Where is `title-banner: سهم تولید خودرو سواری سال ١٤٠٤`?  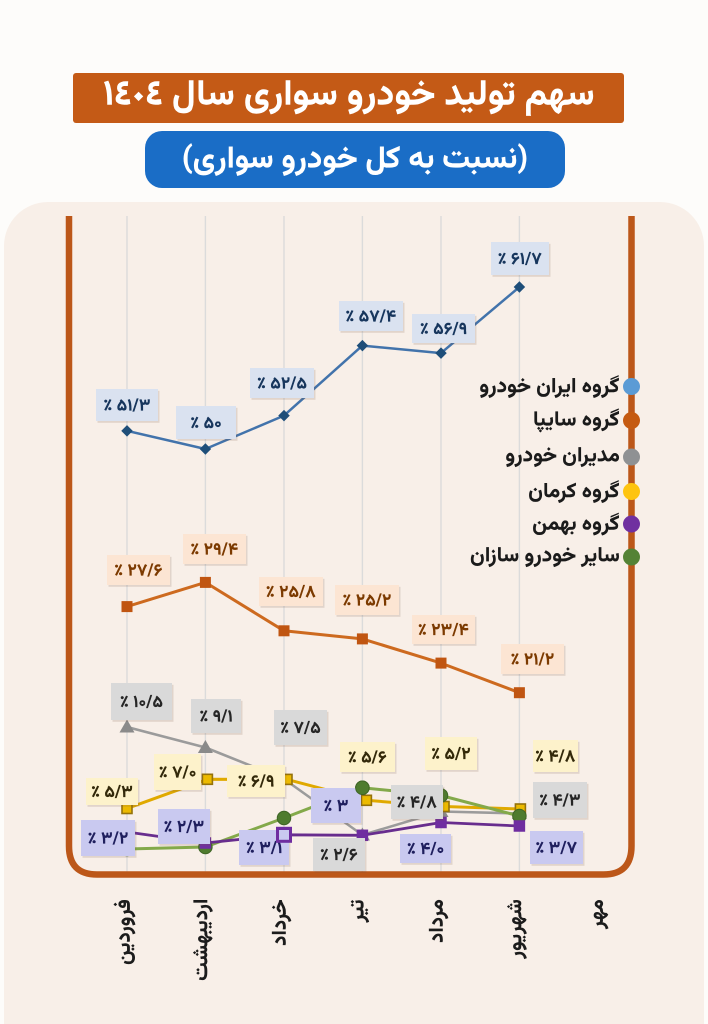
title-banner: سهم تولید خودرو سواری سال ١٤٠٤ is located at coordinates (348, 98).